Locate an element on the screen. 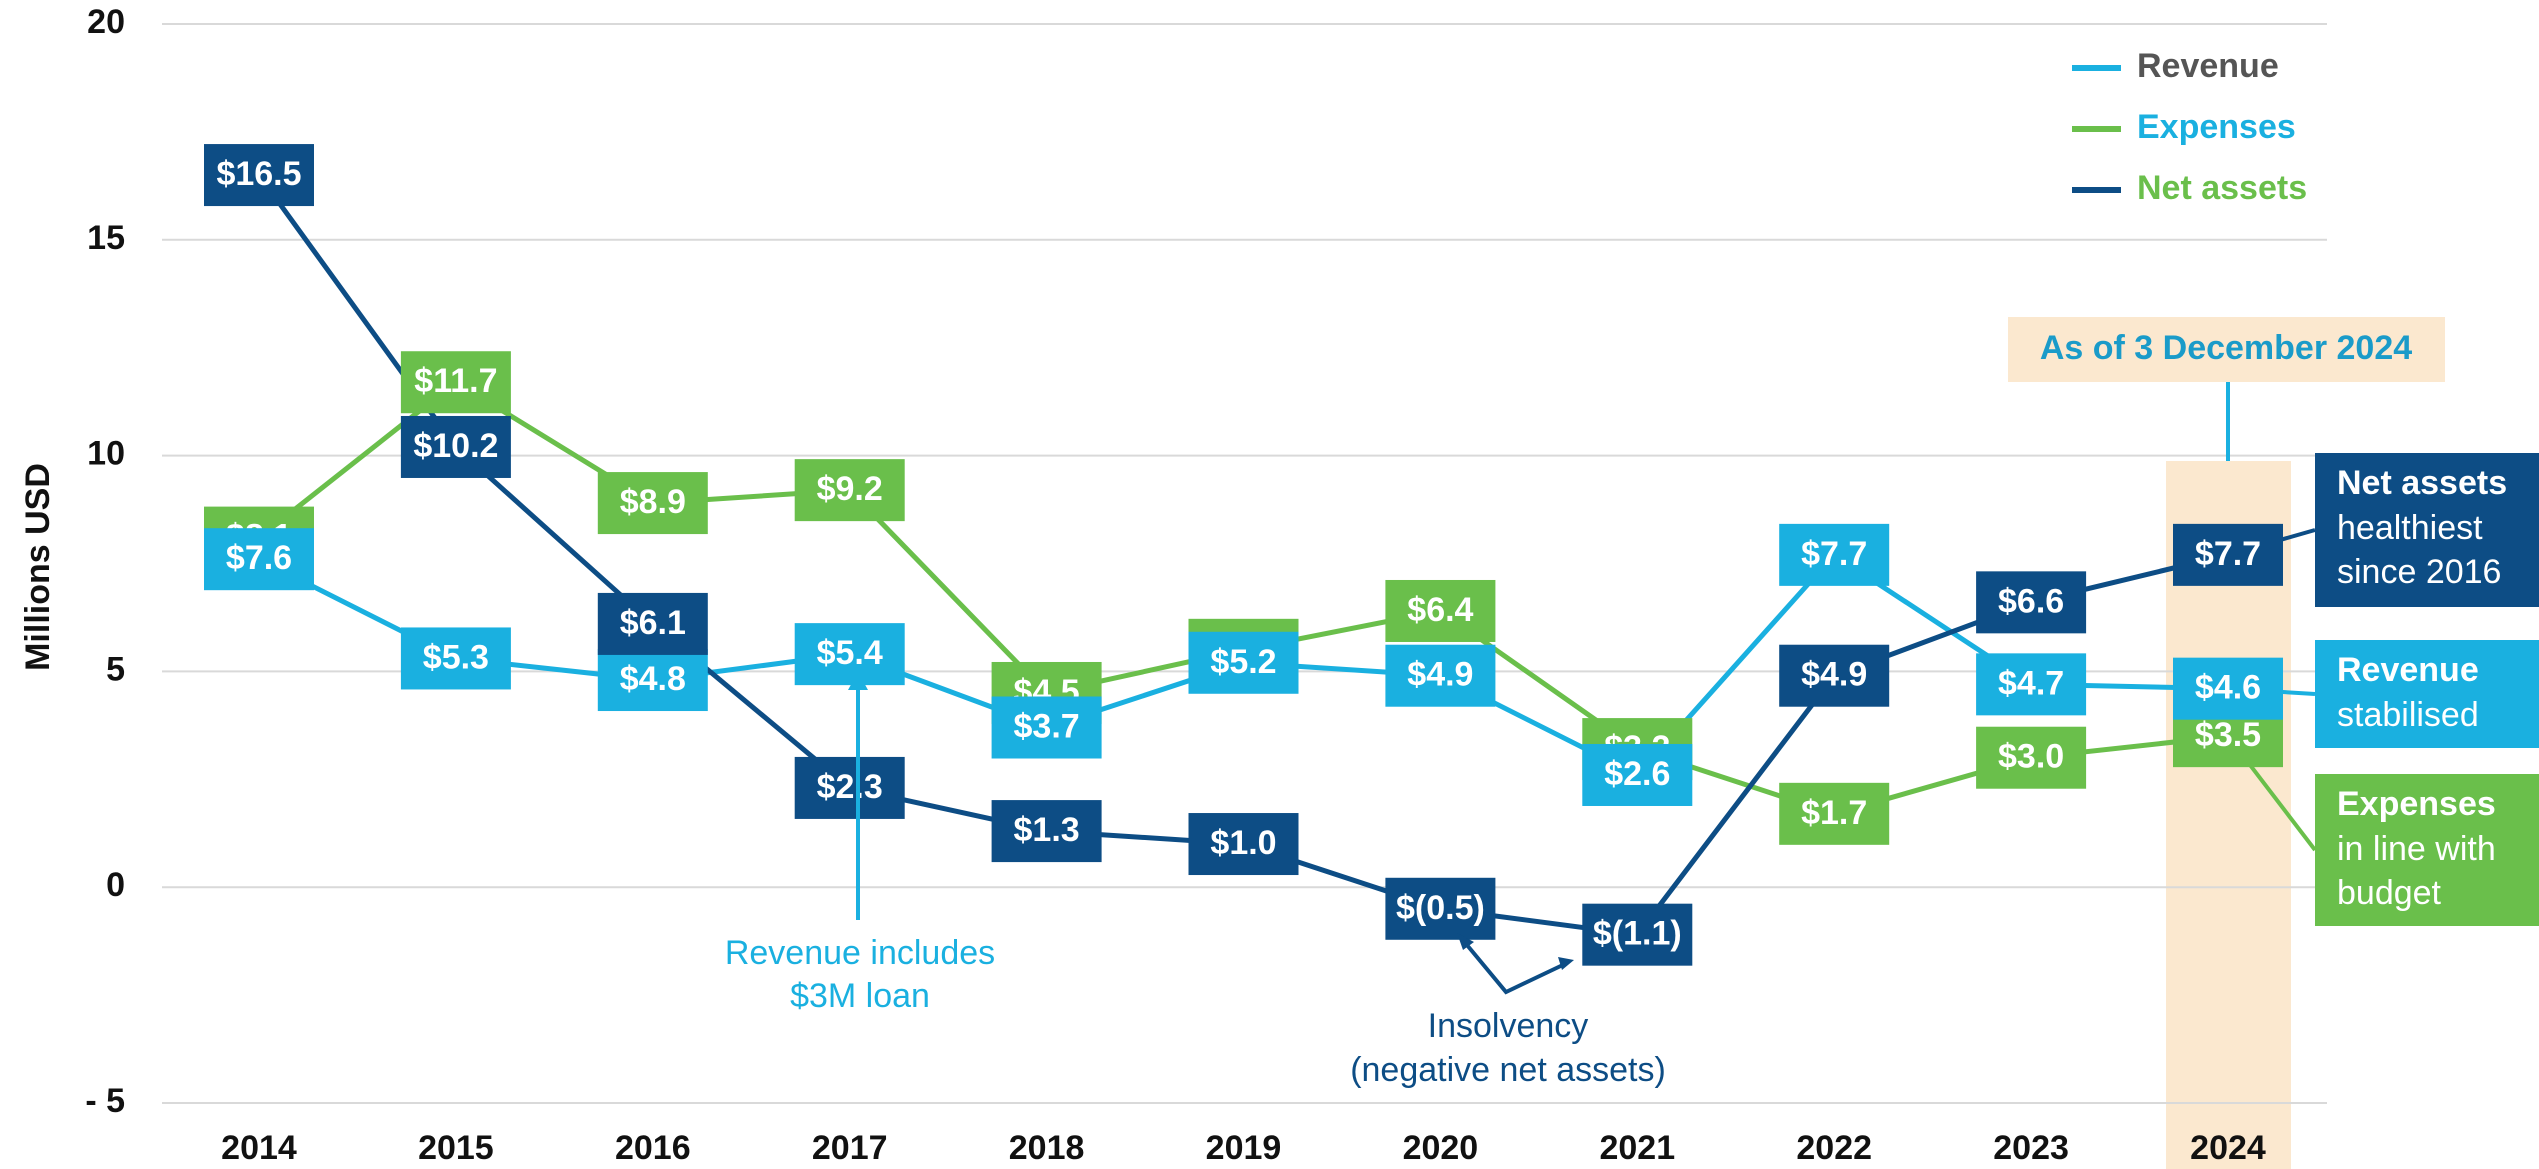 The height and width of the screenshot is (1169, 2539). x-tick-label: 2015 is located at coordinates (456, 1148).